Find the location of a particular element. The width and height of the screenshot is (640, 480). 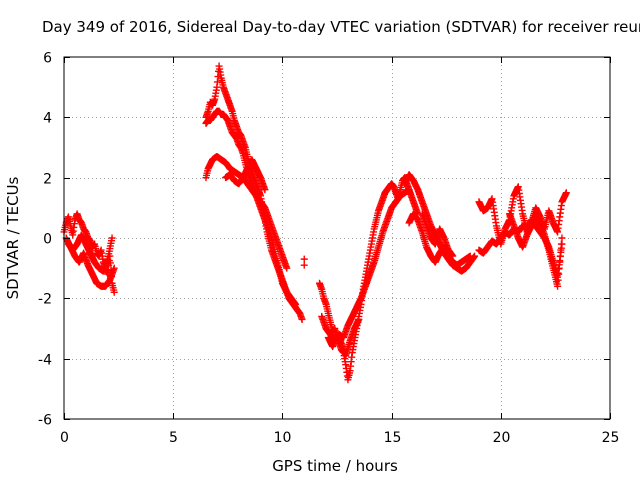

series-segment-1b is located at coordinates (90, 262).